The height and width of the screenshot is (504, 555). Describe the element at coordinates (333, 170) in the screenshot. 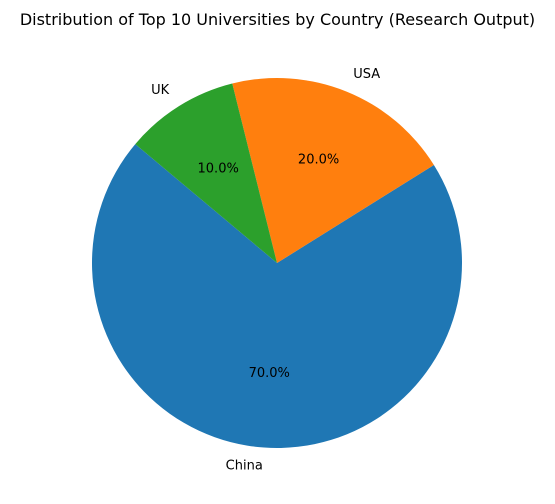

I see `pie-slice-usa` at that location.